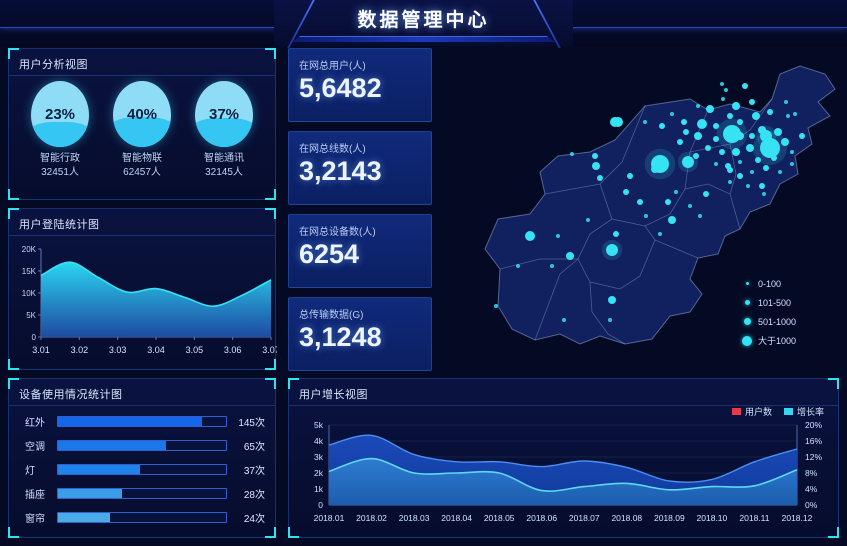  Describe the element at coordinates (751, 411) in the screenshot. I see `legend-item: 用户数` at that location.